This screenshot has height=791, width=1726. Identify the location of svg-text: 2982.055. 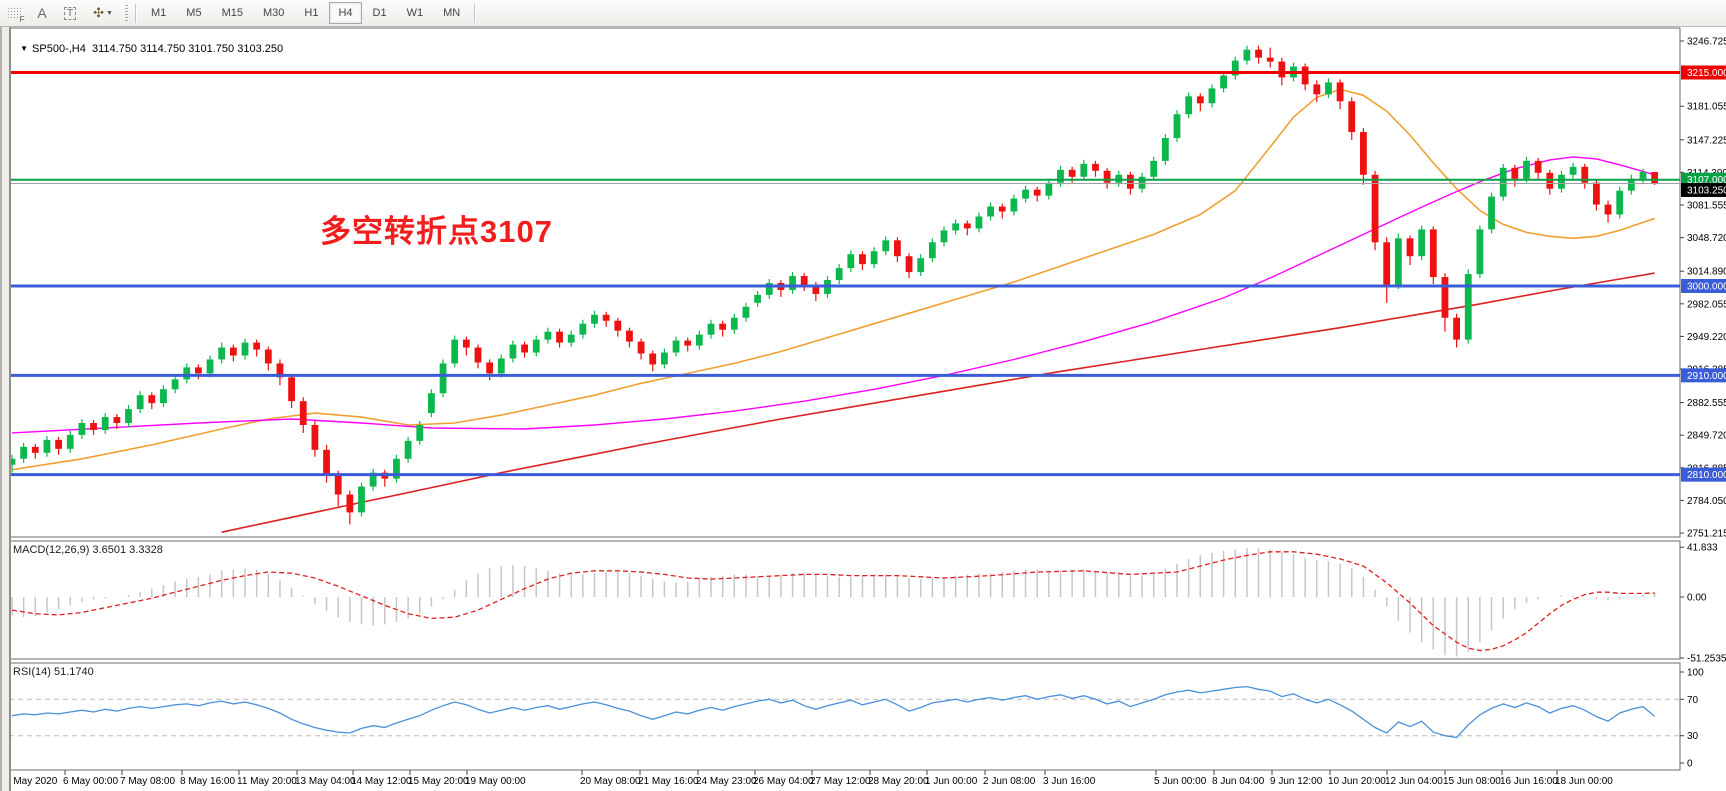
(1706, 304).